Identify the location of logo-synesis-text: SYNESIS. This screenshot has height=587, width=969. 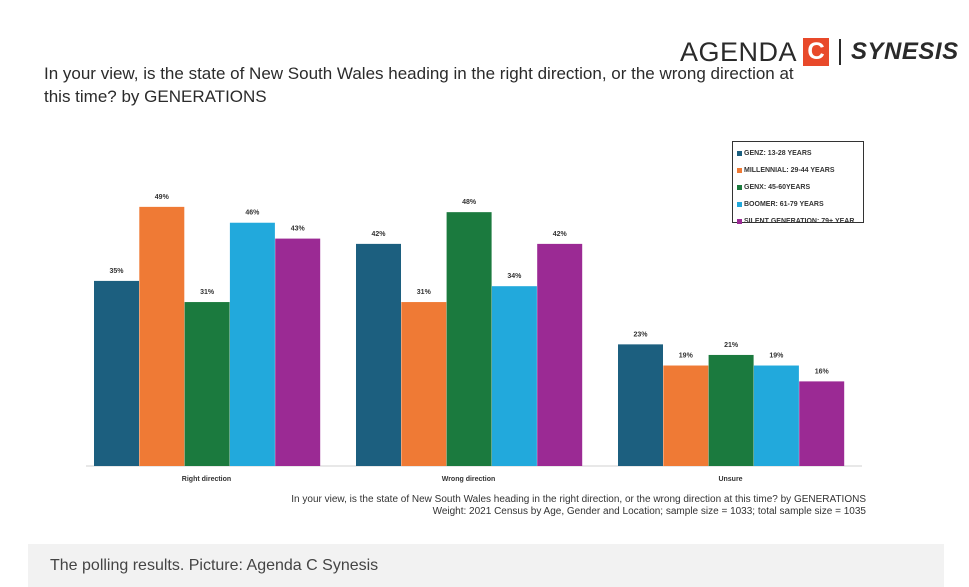
(905, 51).